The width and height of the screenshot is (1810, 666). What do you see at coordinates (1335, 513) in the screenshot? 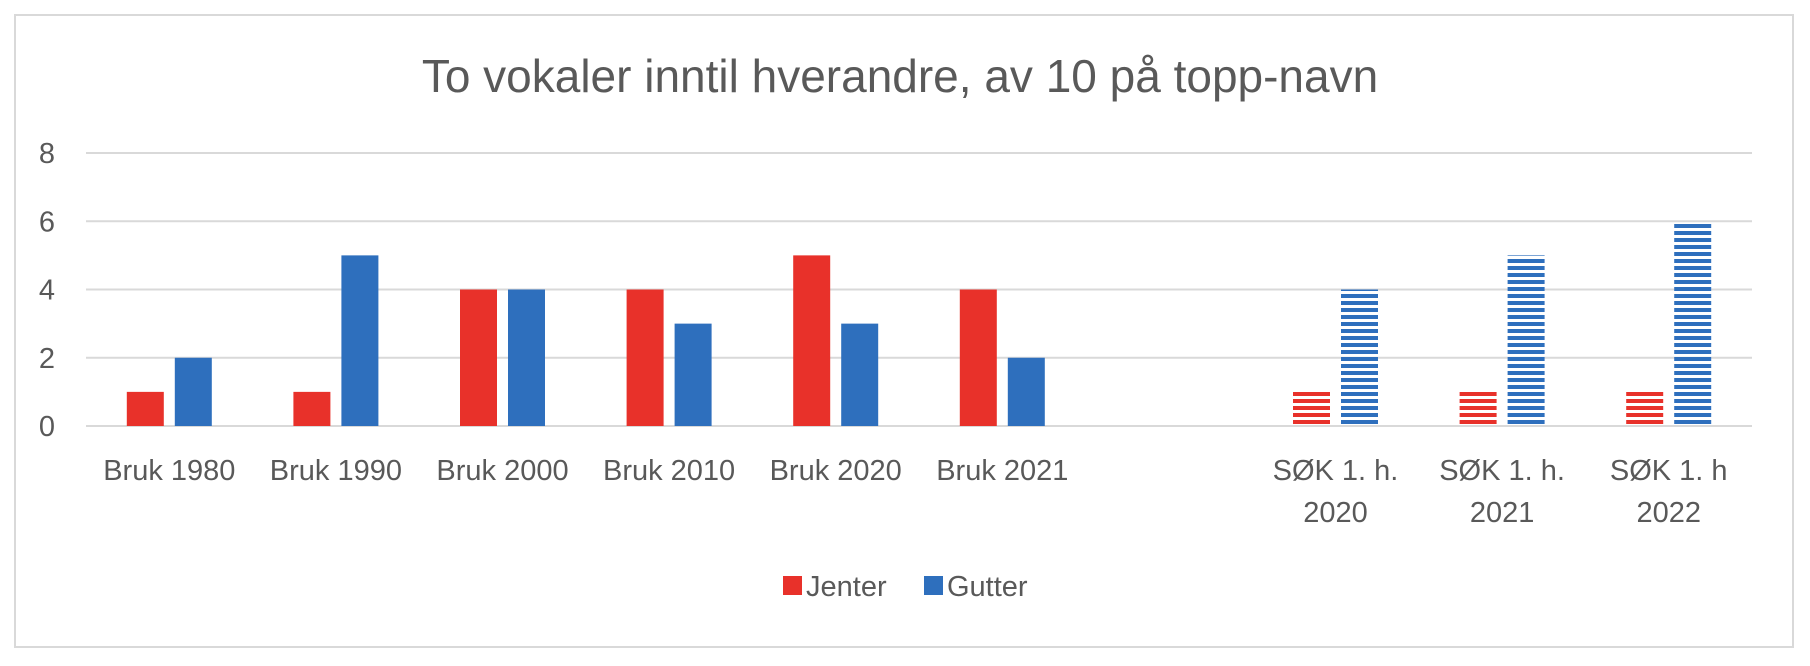
I see `x-category-label: 2020` at bounding box center [1335, 513].